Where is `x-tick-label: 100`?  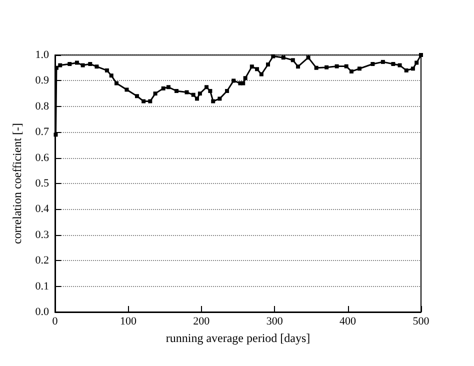
x-tick-label: 100 is located at coordinates (128, 322).